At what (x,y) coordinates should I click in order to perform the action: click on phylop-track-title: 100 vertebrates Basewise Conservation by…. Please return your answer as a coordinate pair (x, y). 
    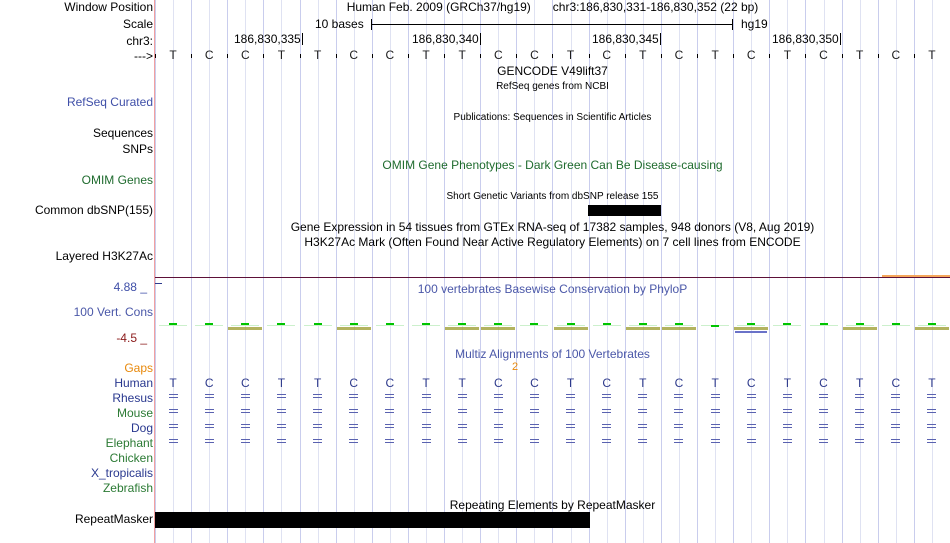
    Looking at the image, I should click on (552, 289).